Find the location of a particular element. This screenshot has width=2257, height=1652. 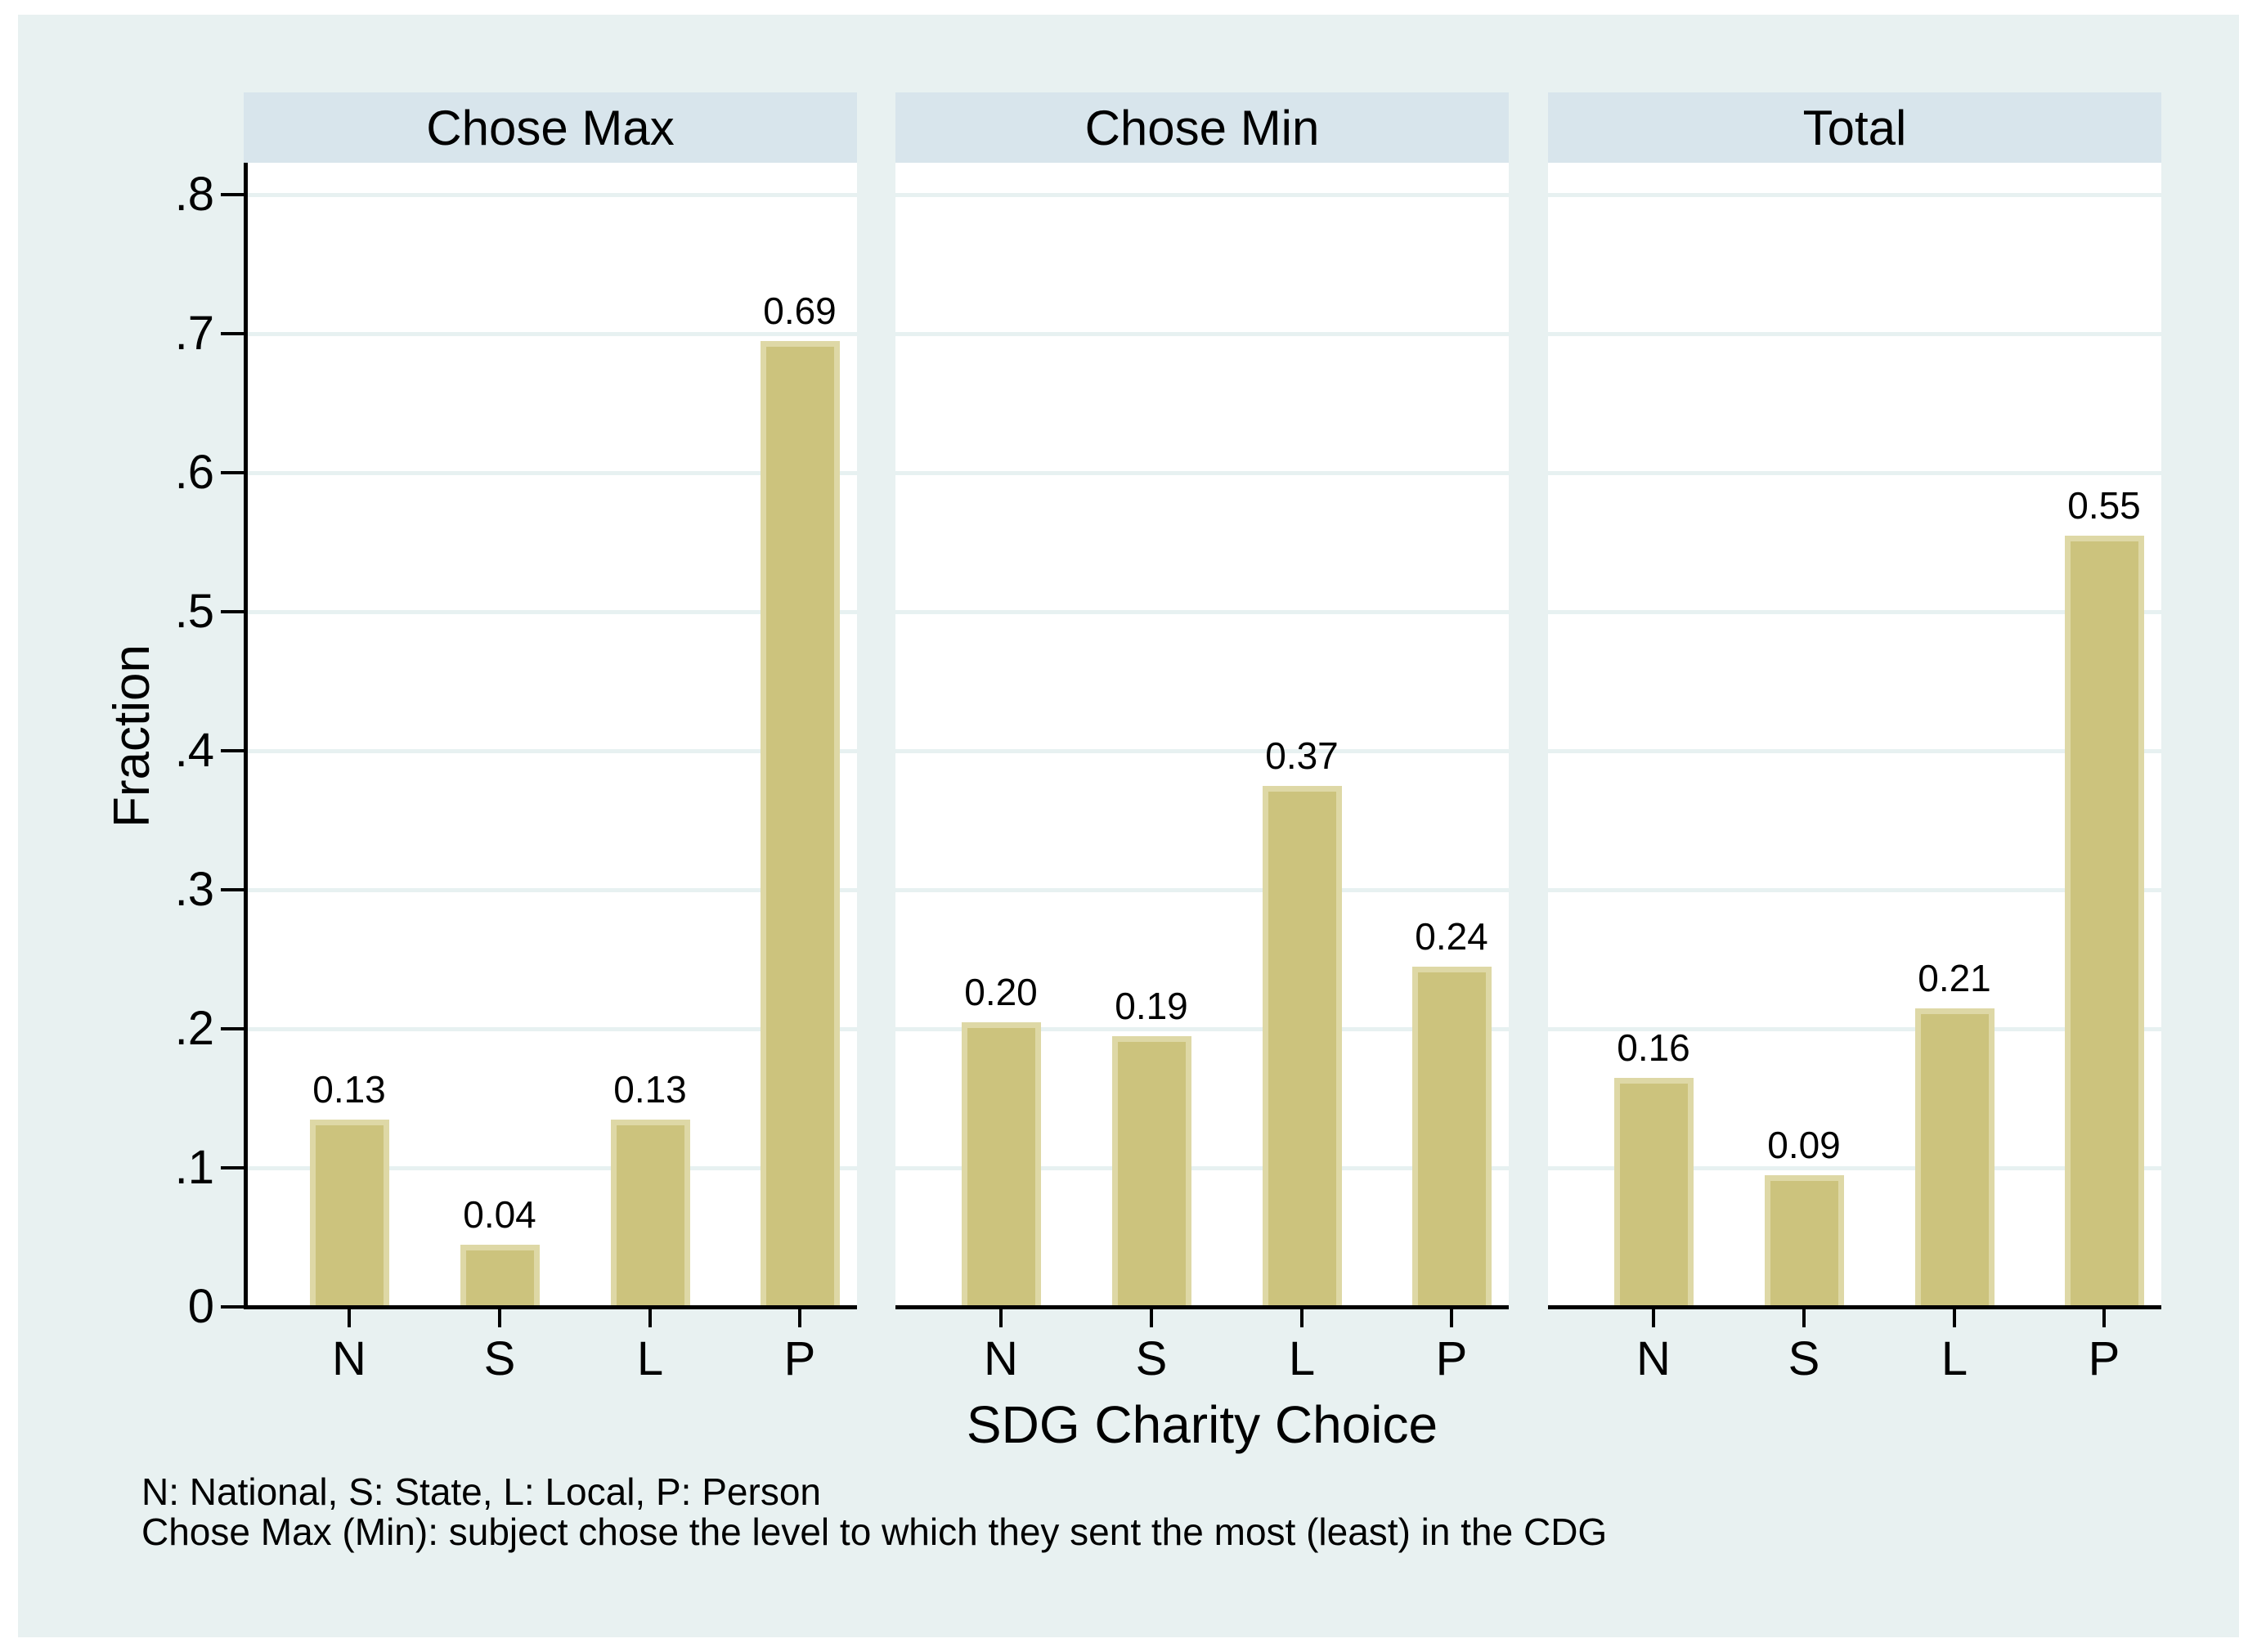

y-axis-tick-label: .3 is located at coordinates (194, 889).